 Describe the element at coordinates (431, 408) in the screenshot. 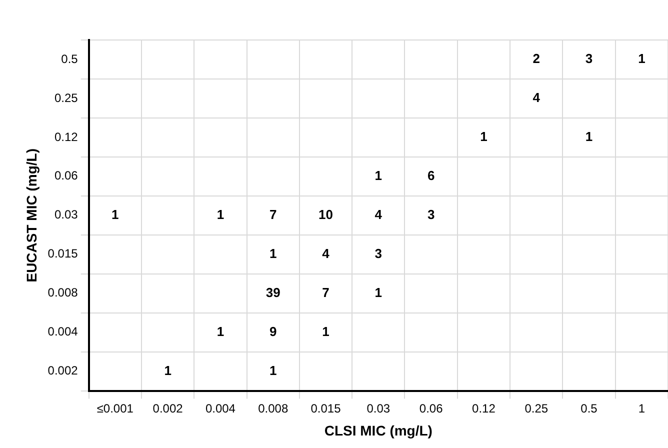

I see `x-tick-label: 0.06` at that location.